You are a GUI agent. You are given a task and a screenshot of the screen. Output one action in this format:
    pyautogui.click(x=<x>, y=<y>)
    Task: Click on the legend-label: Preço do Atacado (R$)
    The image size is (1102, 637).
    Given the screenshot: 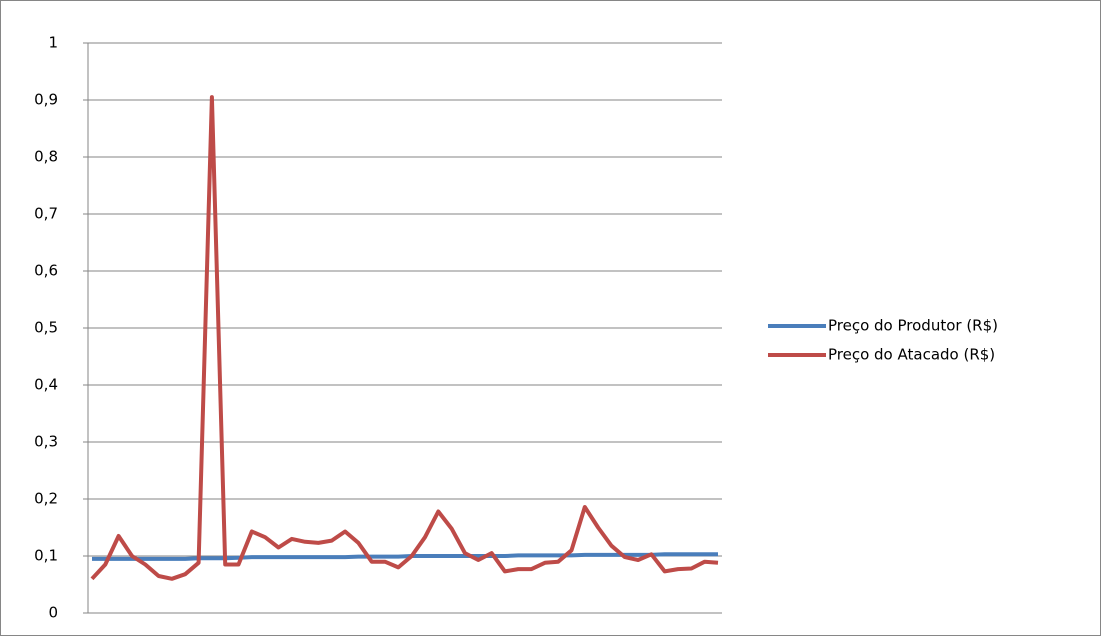 What is the action you would take?
    pyautogui.click(x=911, y=355)
    